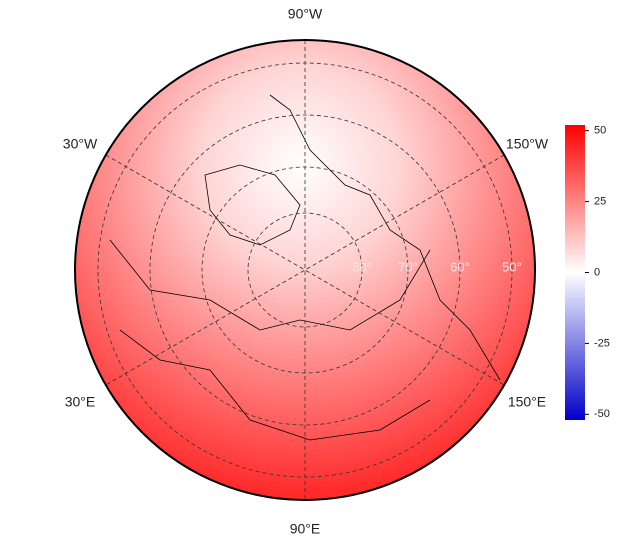 Image resolution: width=625 pixels, height=557 pixels. I want to click on latitude-circle, so click(305, 270).